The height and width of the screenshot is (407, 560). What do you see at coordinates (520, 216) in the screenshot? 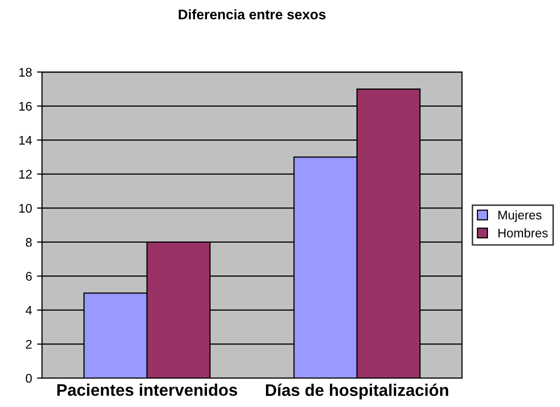
I see `legend-label: Mujeres` at bounding box center [520, 216].